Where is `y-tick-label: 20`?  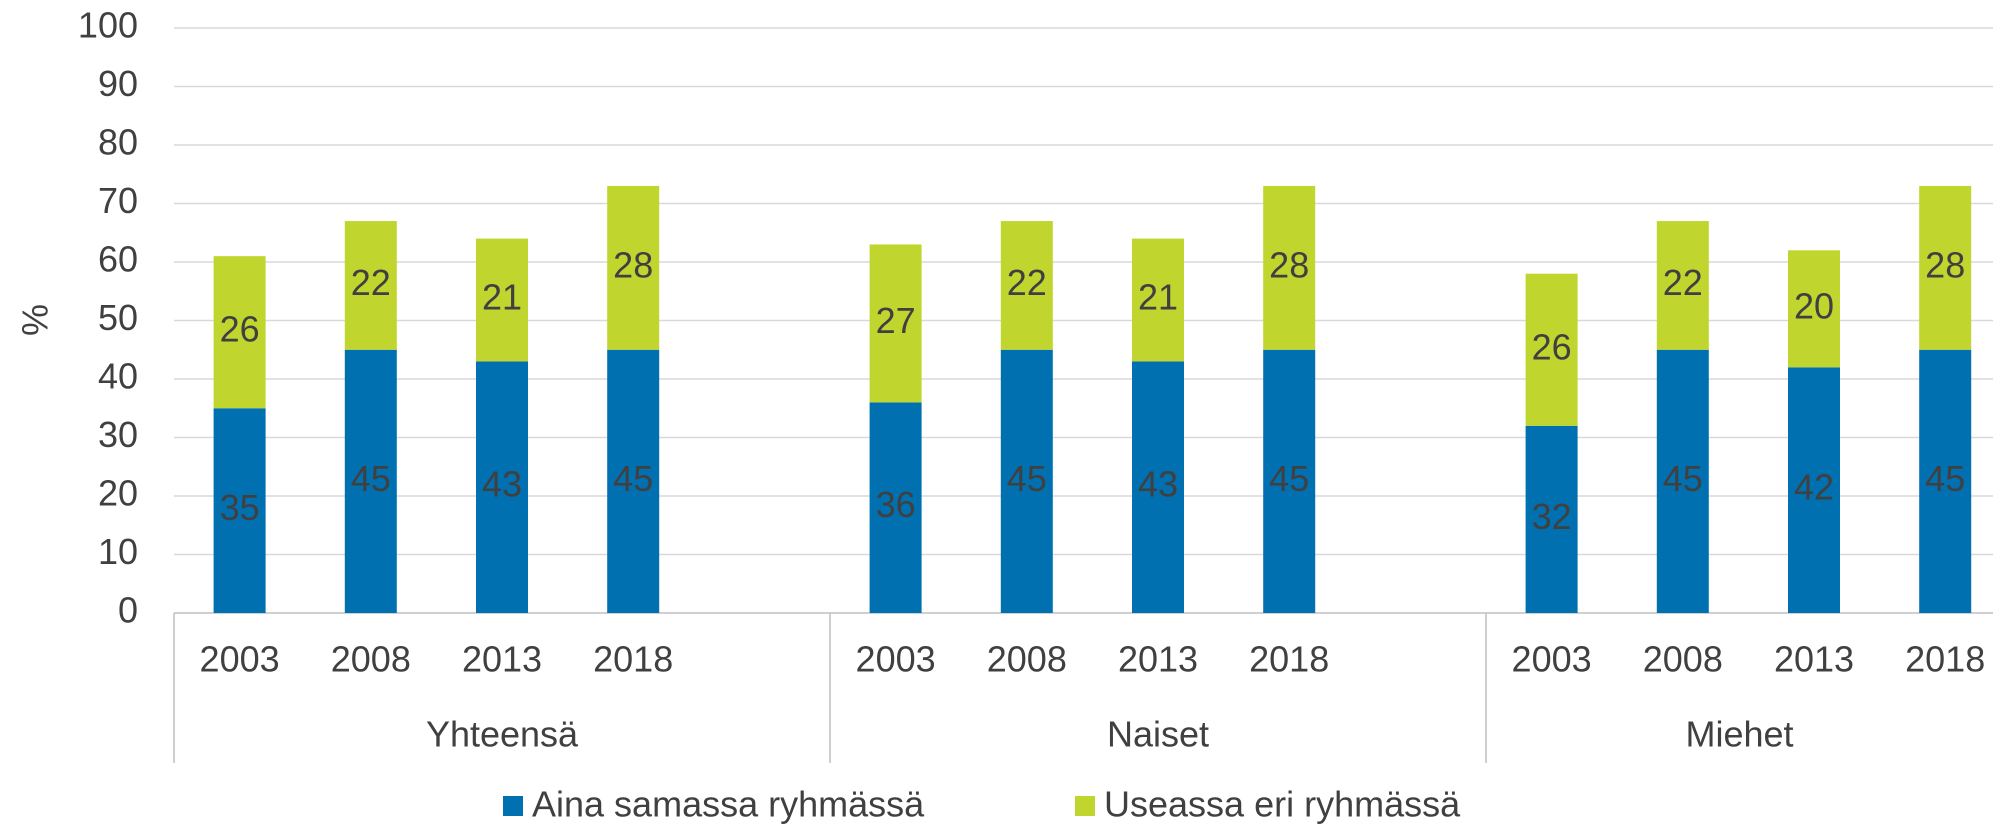 y-tick-label: 20 is located at coordinates (118, 493).